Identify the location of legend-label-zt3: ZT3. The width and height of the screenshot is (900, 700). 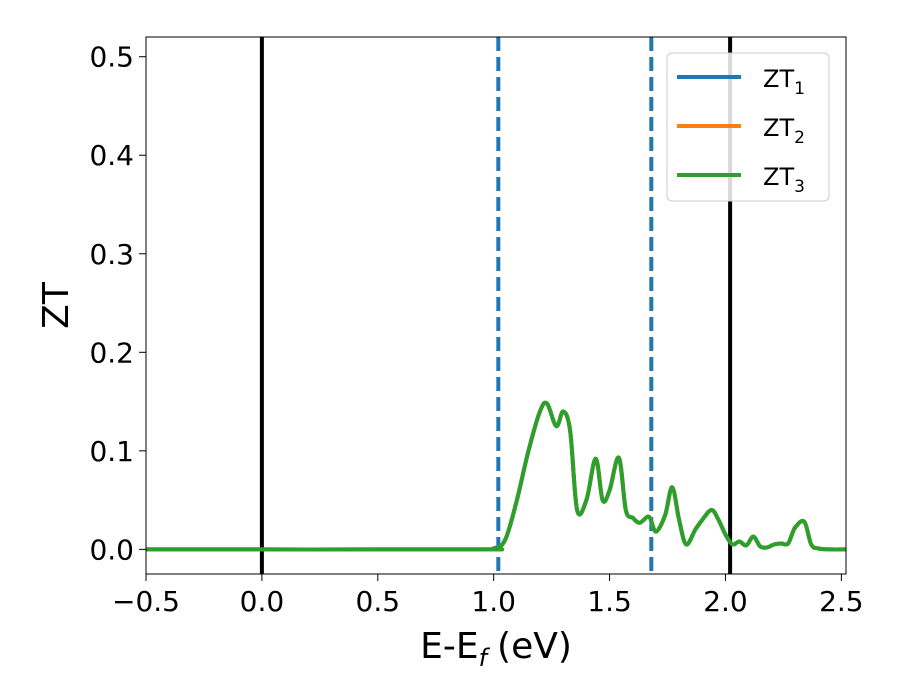
(784, 180).